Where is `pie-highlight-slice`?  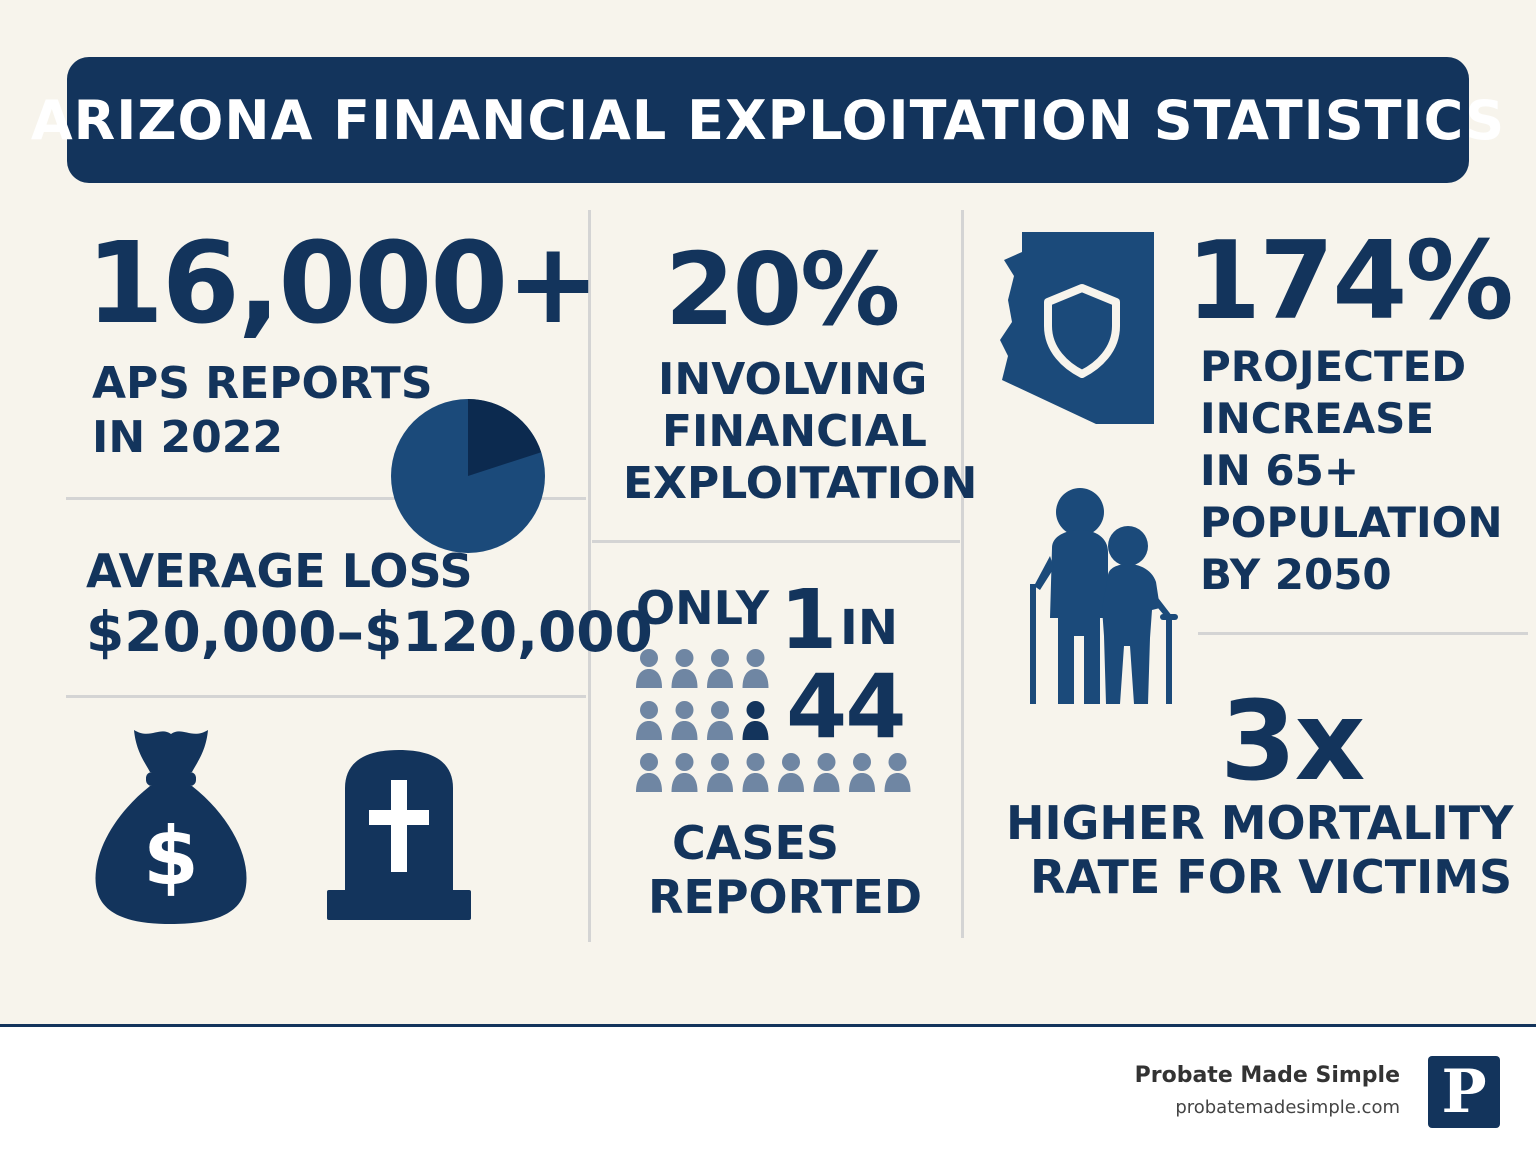
pie-highlight-slice is located at coordinates (505, 437).